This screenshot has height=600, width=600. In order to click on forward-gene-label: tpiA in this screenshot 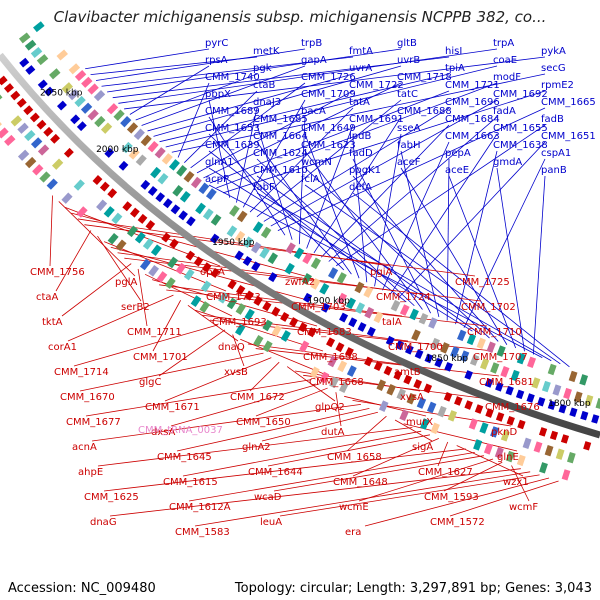, I will do `click(455, 68)`.